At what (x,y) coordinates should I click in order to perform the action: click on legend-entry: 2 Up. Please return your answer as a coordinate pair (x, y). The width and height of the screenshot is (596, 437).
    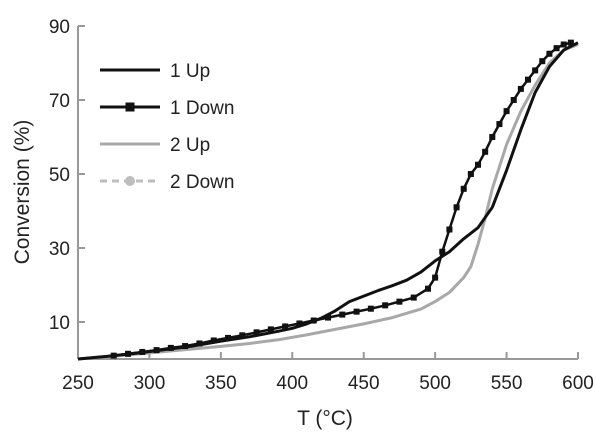
    Looking at the image, I should click on (155, 145).